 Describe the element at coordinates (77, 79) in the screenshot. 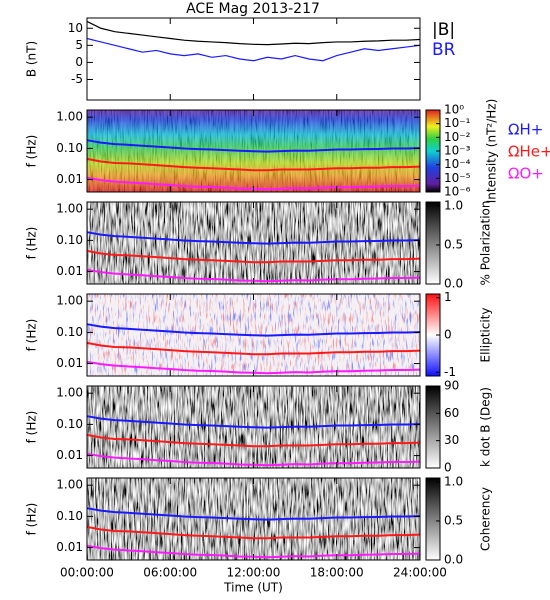

I see `y-tick-label: -5` at that location.